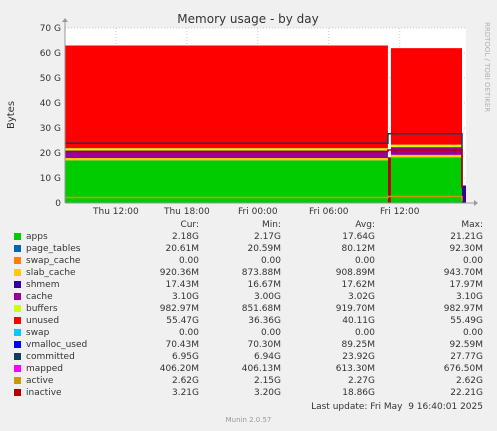 This screenshot has height=431, width=497. I want to click on legend-min: 36.36G, so click(264, 321).